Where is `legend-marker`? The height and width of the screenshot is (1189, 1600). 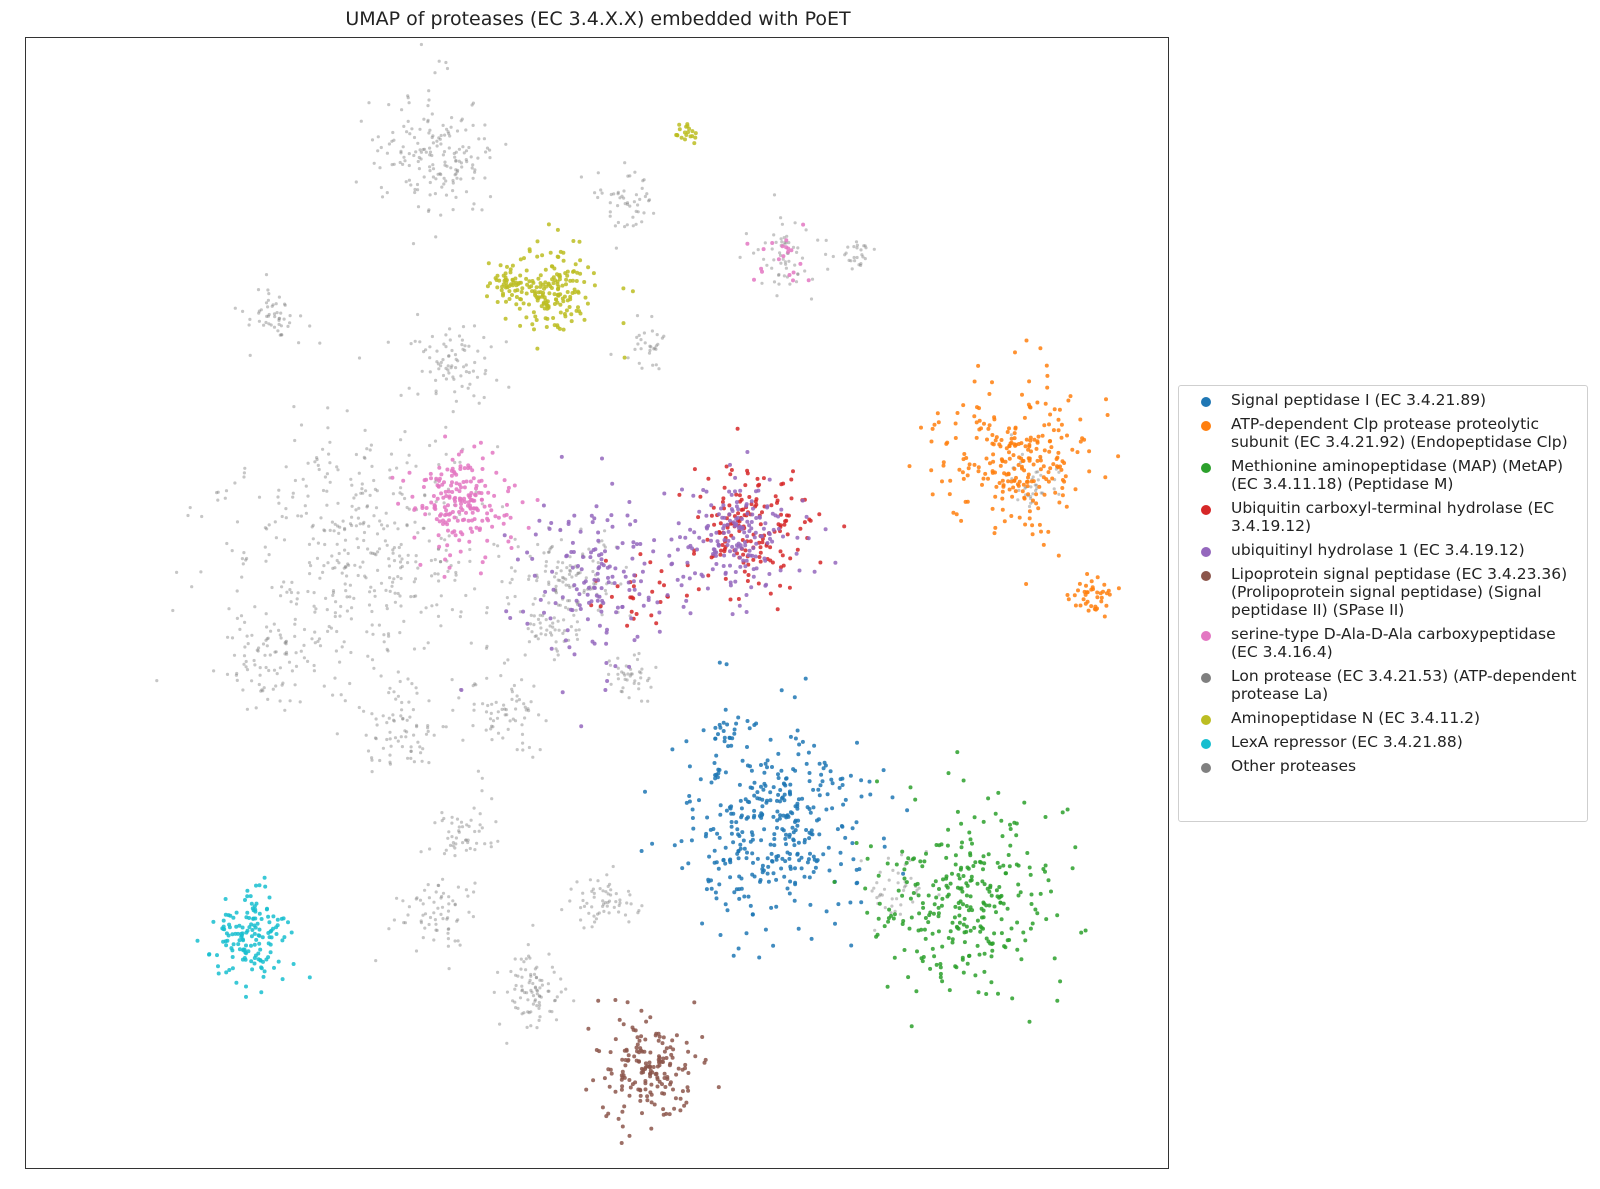
legend-marker is located at coordinates (1206, 768).